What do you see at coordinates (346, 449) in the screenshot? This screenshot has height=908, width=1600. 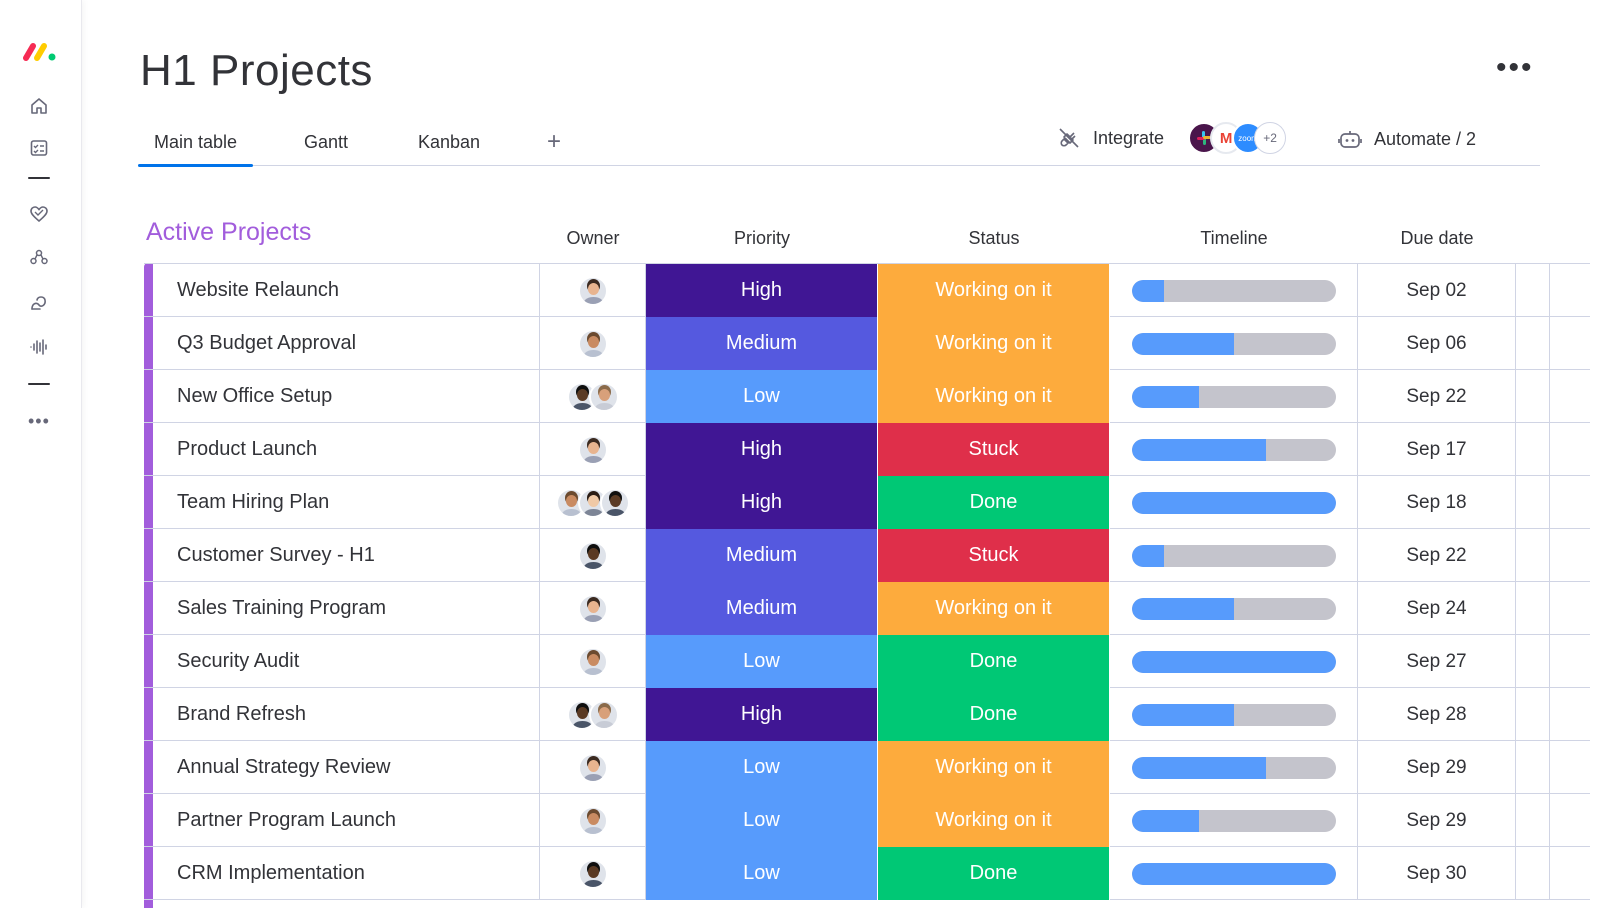 I see `item-name: Product Launch` at bounding box center [346, 449].